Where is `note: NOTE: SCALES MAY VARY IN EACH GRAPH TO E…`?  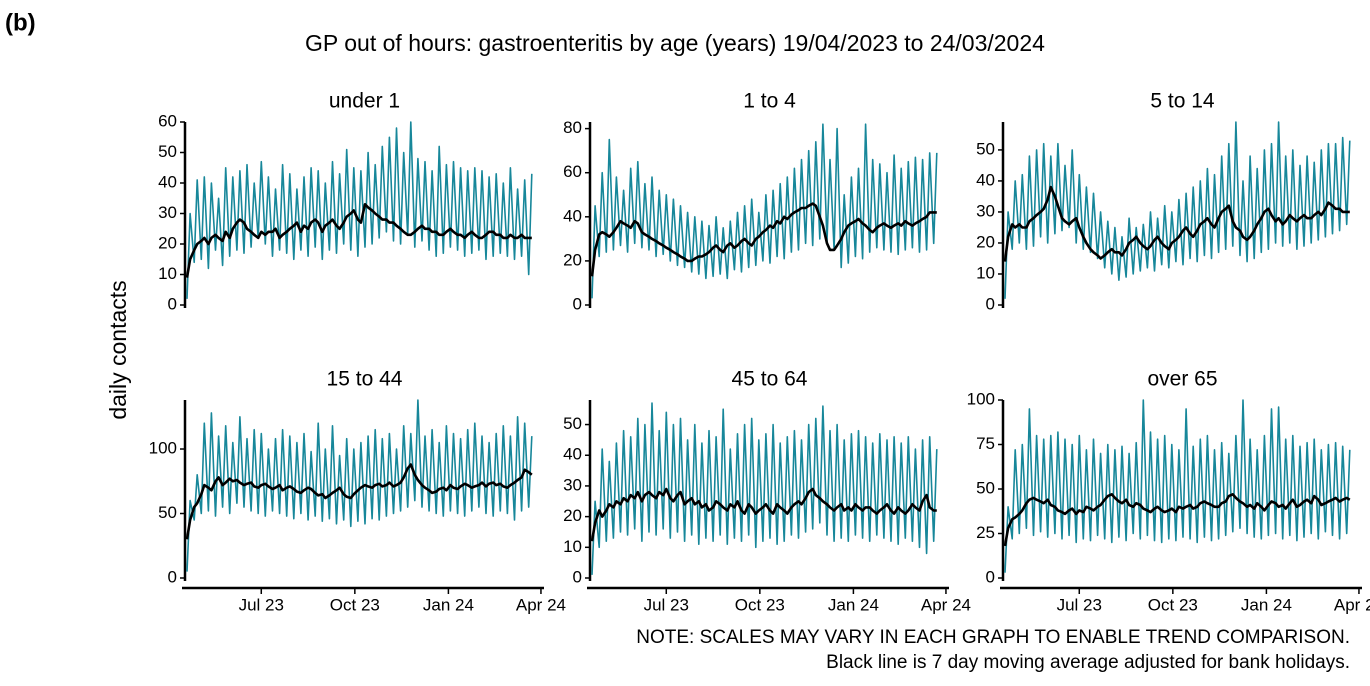 note: NOTE: SCALES MAY VARY IN EACH GRAPH TO E… is located at coordinates (993, 637).